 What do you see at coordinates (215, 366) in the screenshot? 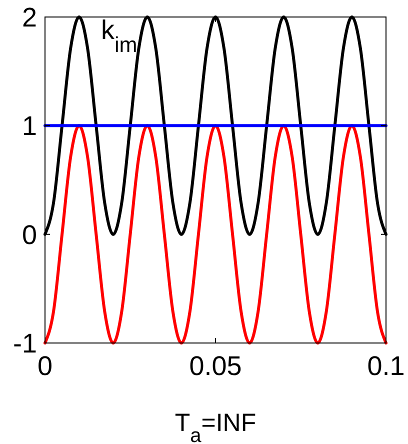
I see `x-tick-label: 0.05` at bounding box center [215, 366].